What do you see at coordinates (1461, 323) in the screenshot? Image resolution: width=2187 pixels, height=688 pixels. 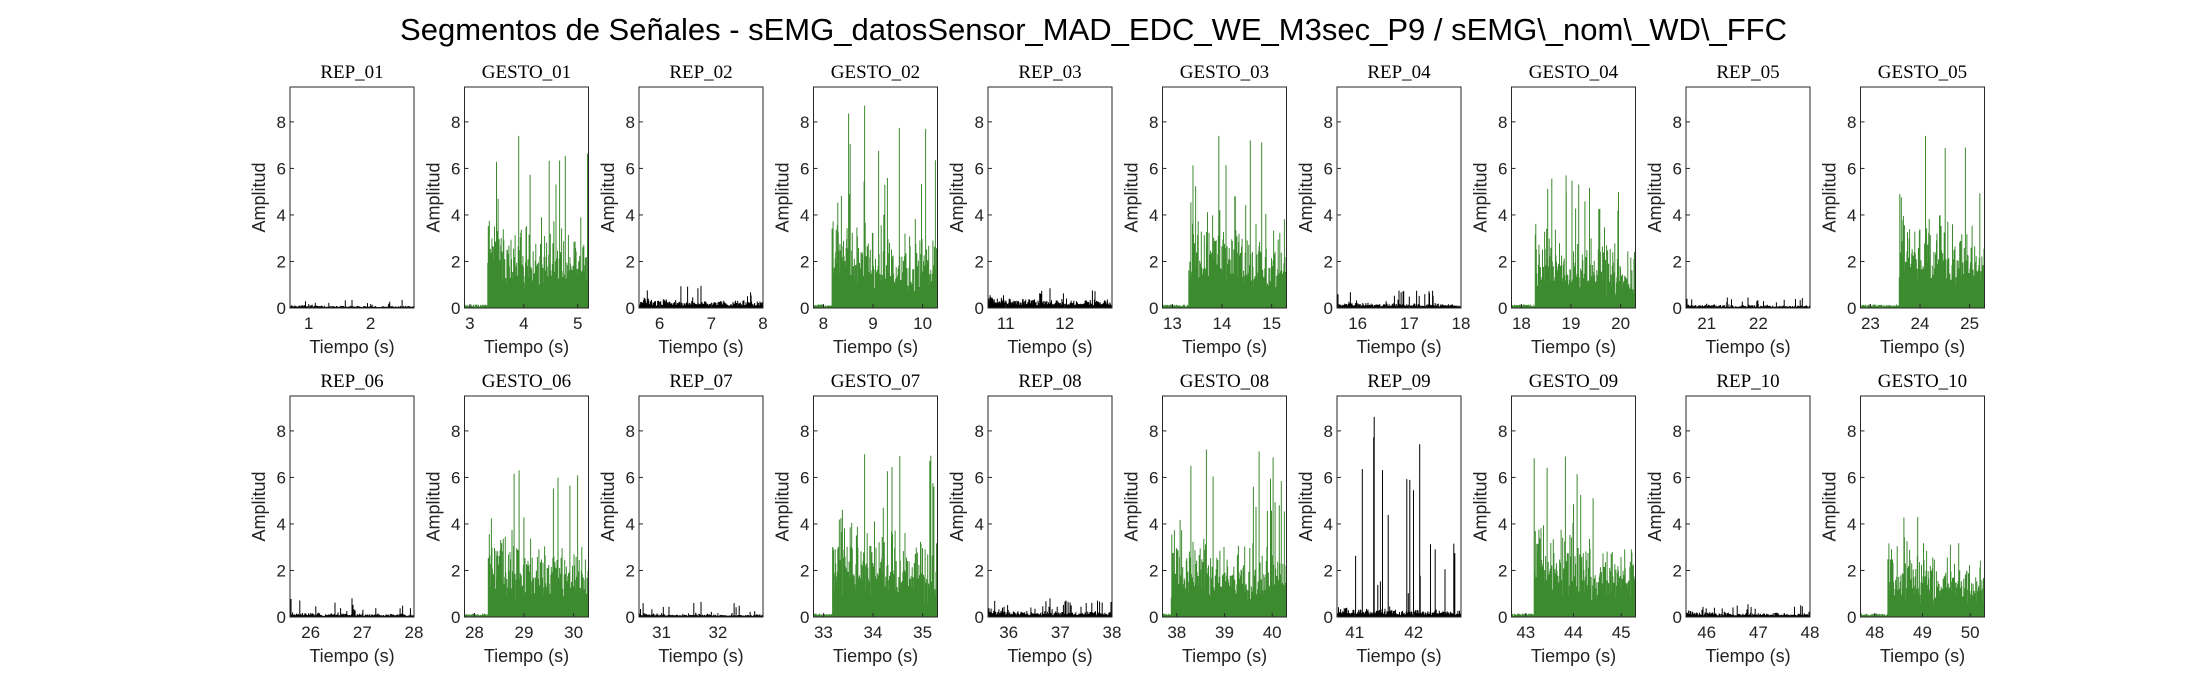 I see `x-tick-label: 18` at bounding box center [1461, 323].